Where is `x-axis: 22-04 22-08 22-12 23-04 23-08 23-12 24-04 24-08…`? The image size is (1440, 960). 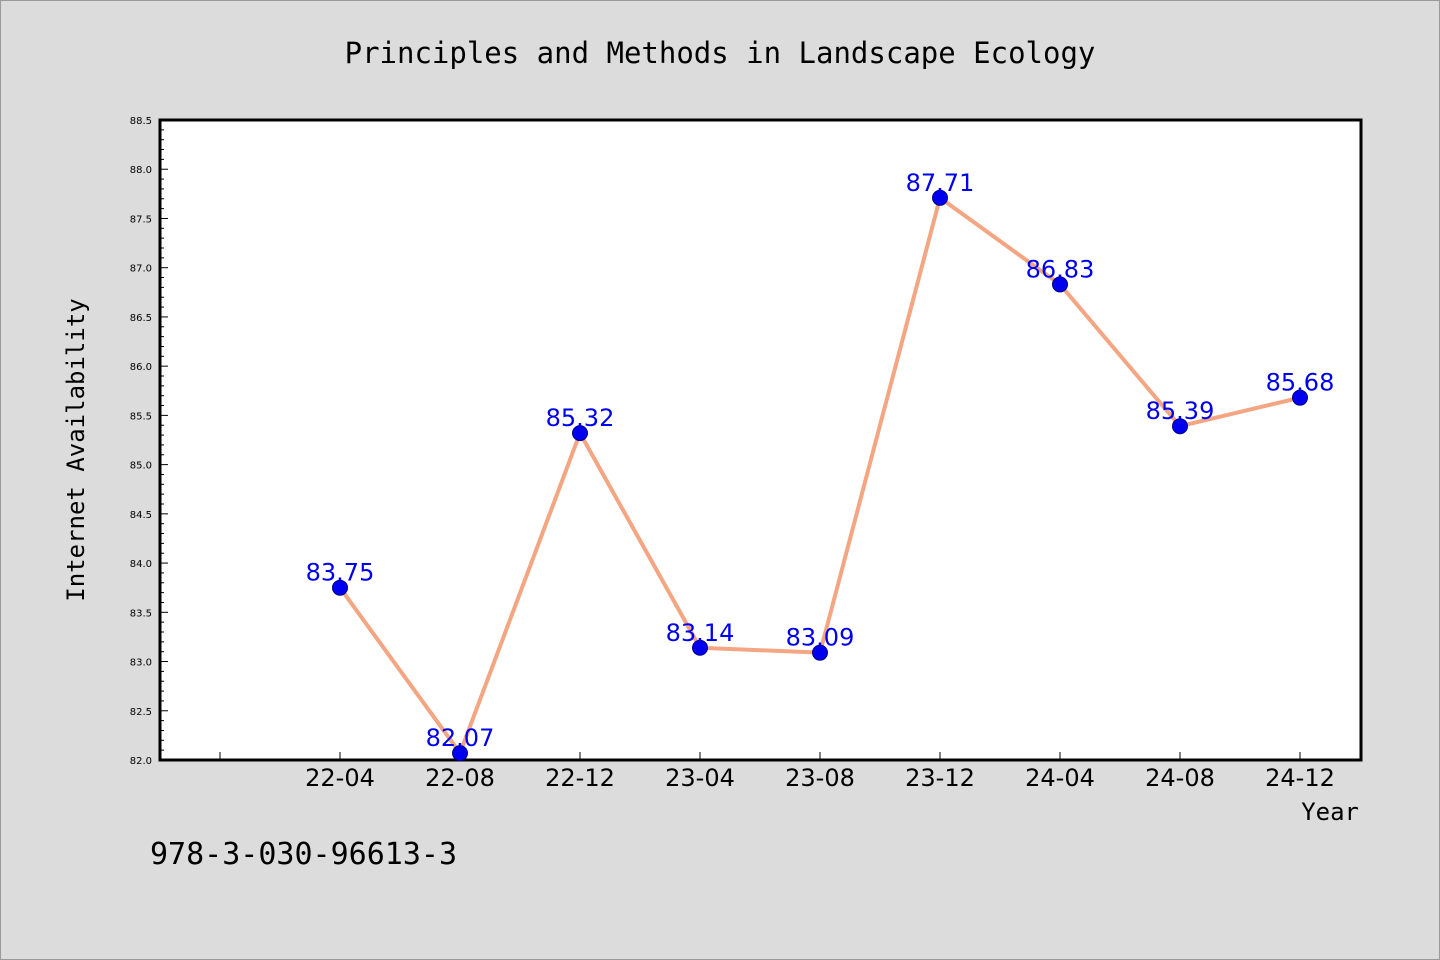
x-axis: 22-04 22-08 22-12 23-04 23-08 23-12 24-04 24-08… is located at coordinates (777, 772).